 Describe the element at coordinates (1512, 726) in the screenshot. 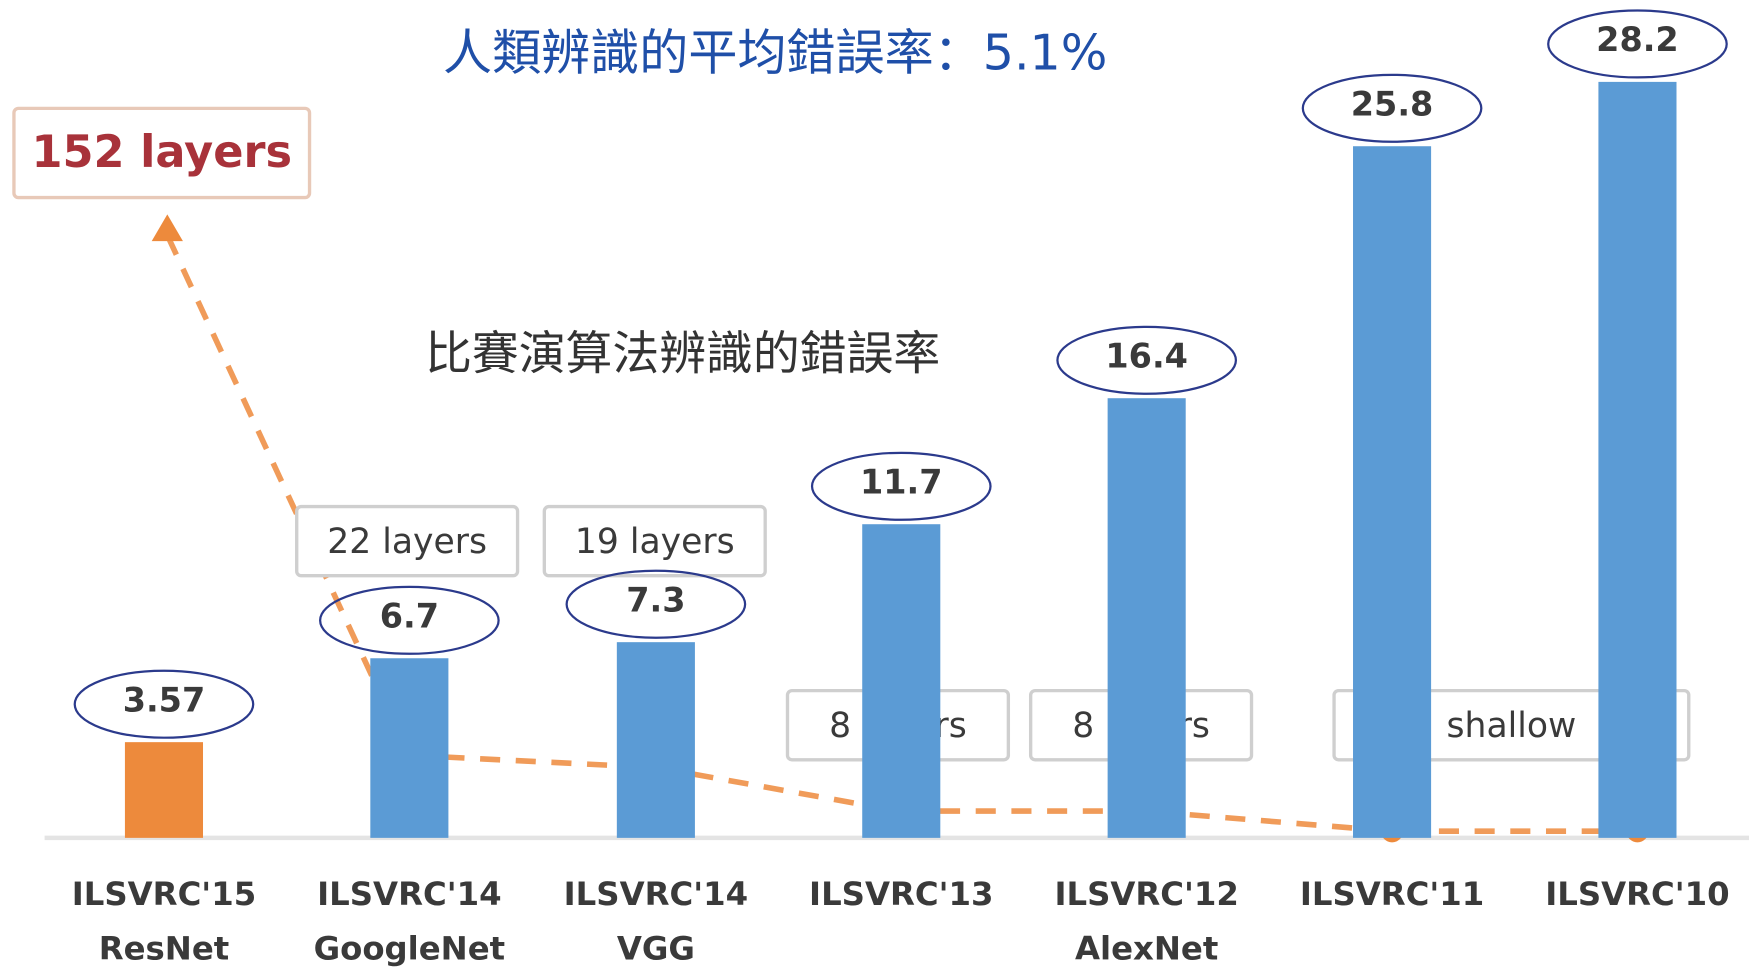

I see `annotation-label: shallow` at that location.